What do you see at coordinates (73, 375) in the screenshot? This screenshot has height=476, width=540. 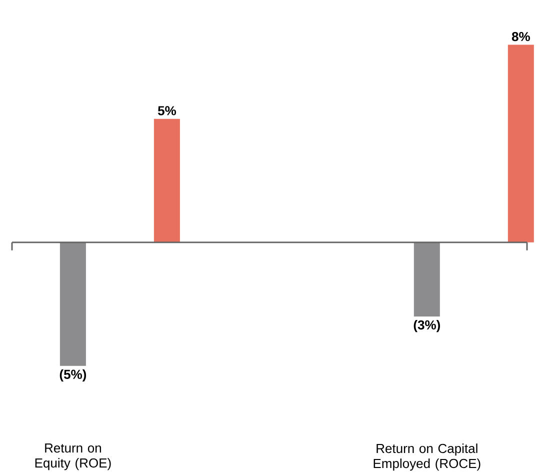 I see `data-label: (5%)` at bounding box center [73, 375].